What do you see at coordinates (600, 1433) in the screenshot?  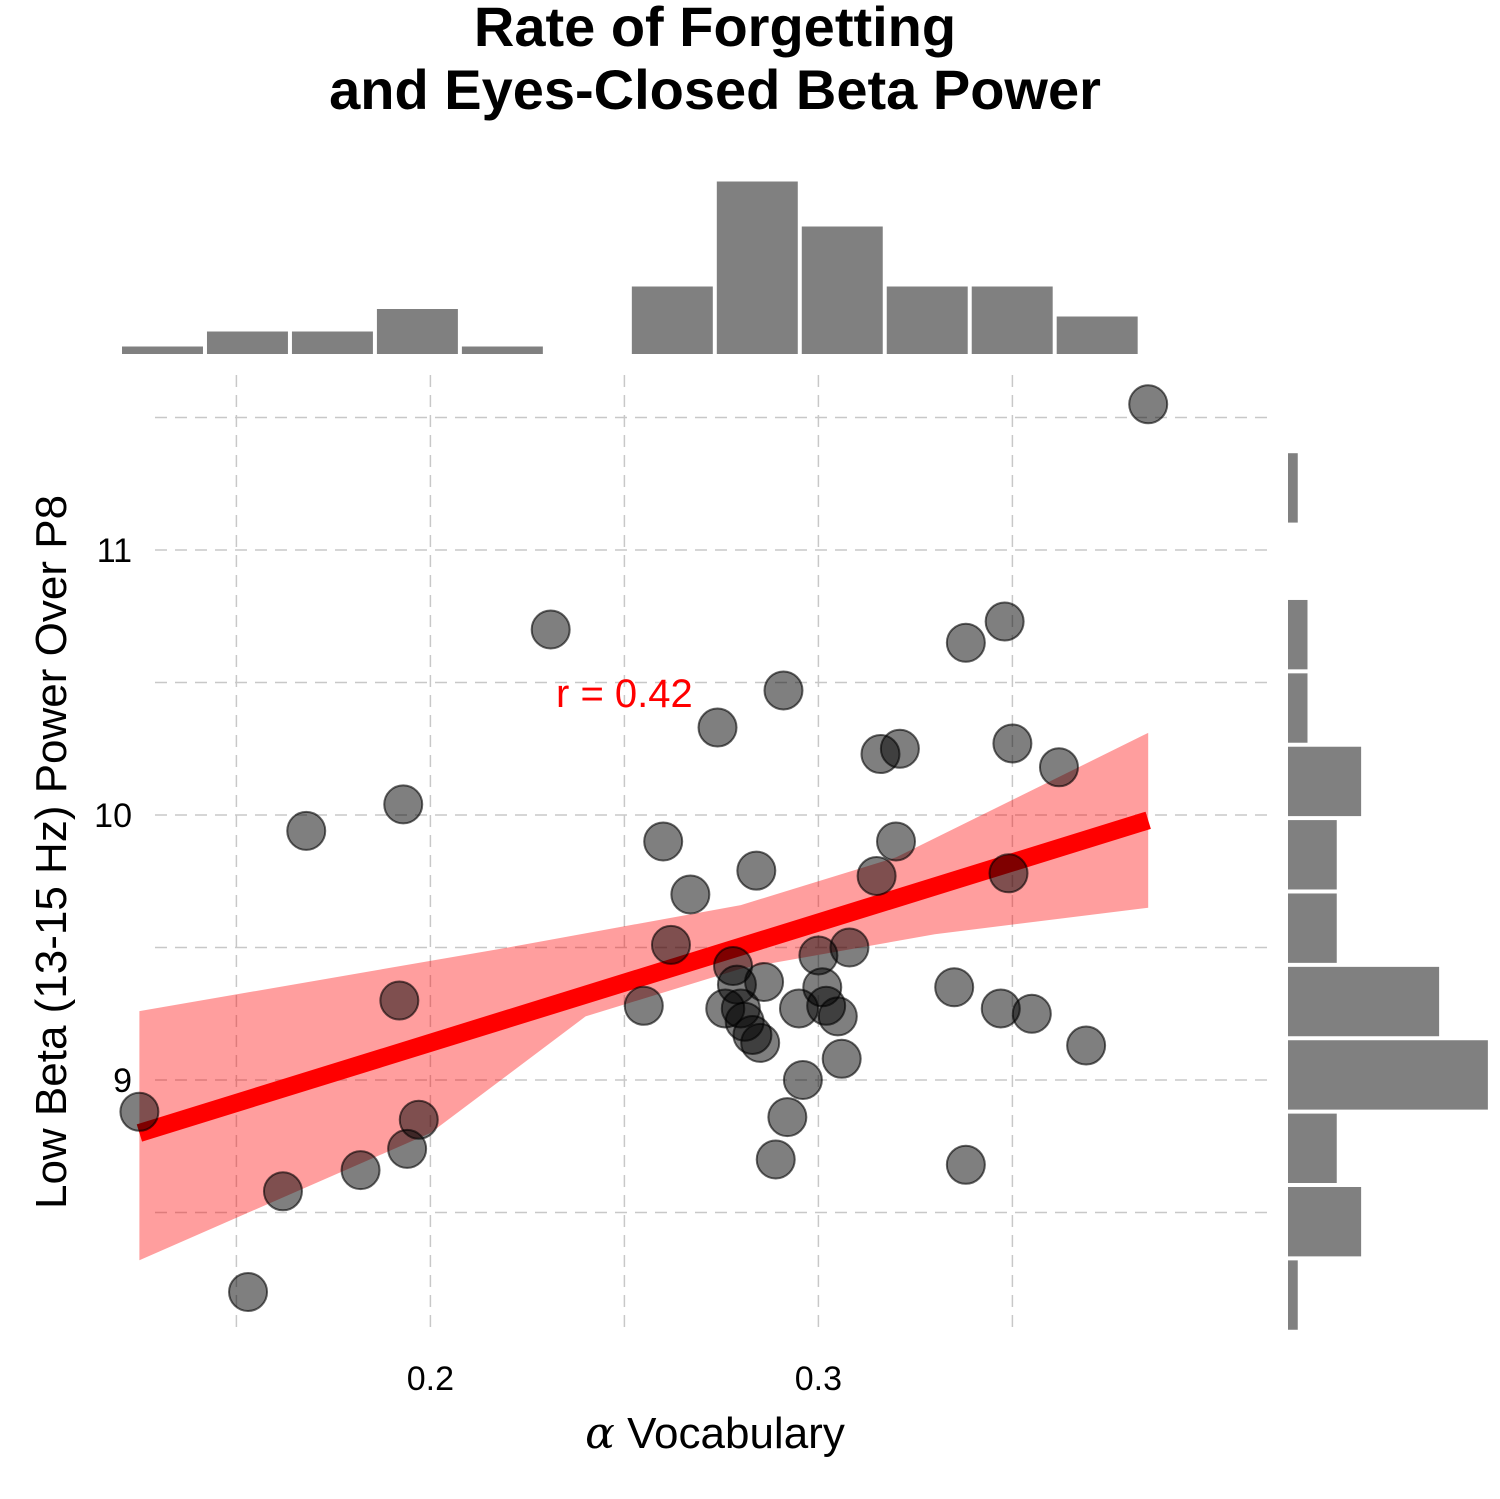 I see `alpha-symbol: α` at bounding box center [600, 1433].